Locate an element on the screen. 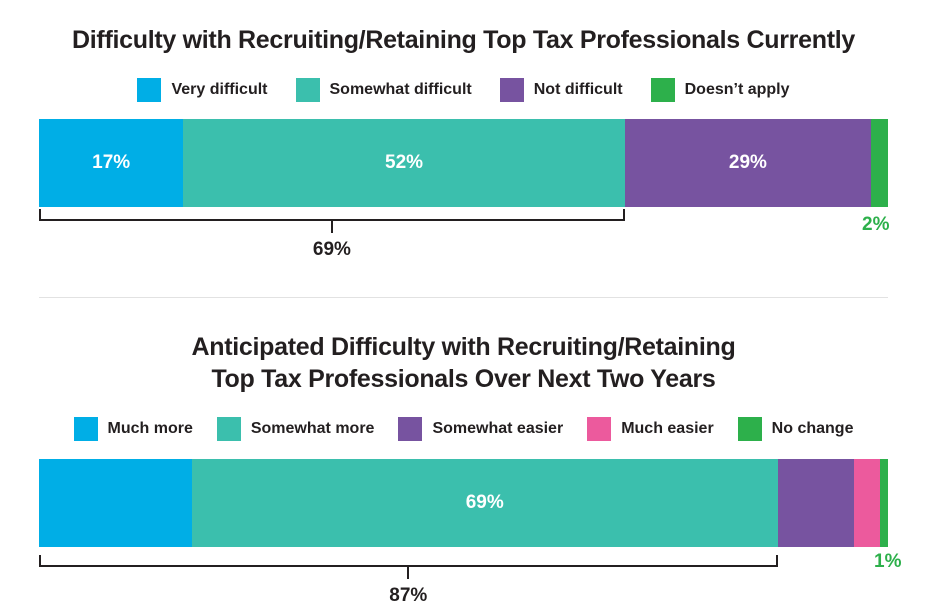 This screenshot has width=927, height=615. legend-item: Somewhat easier is located at coordinates (480, 429).